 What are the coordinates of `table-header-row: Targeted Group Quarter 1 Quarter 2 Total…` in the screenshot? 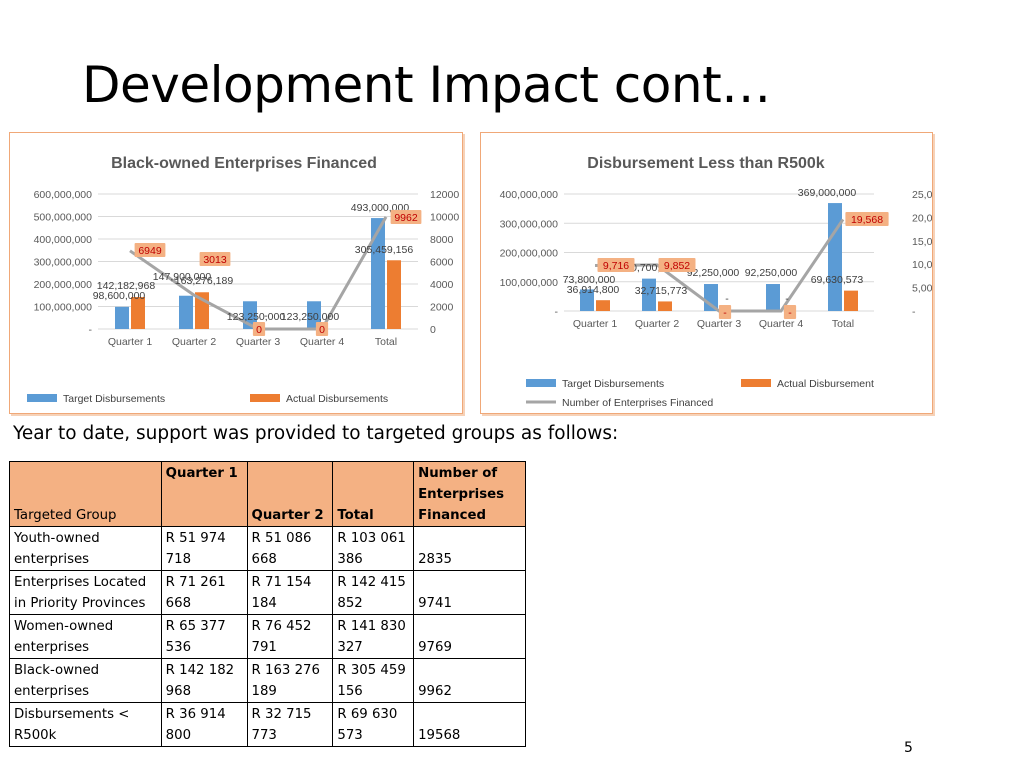 It's located at (267, 494).